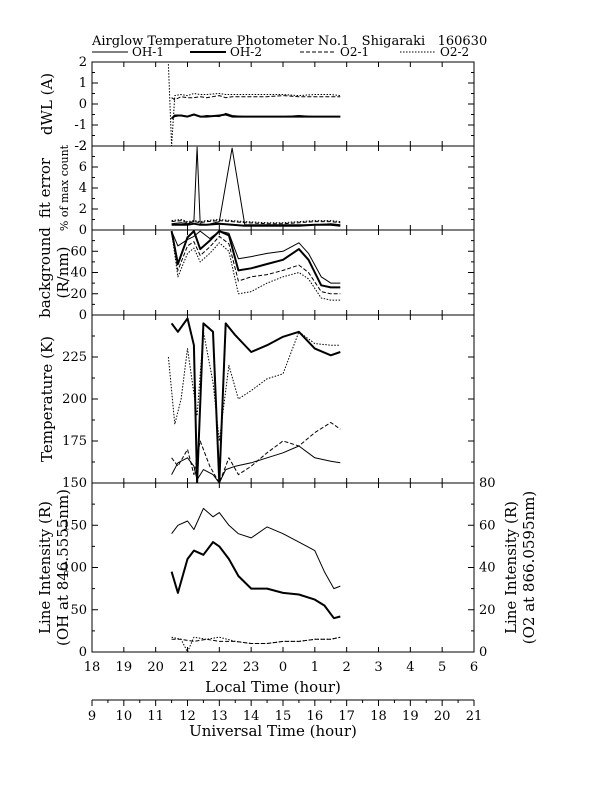 The height and width of the screenshot is (797, 612). What do you see at coordinates (92, 716) in the screenshot?
I see `x-universal-tick-label: 9` at bounding box center [92, 716].